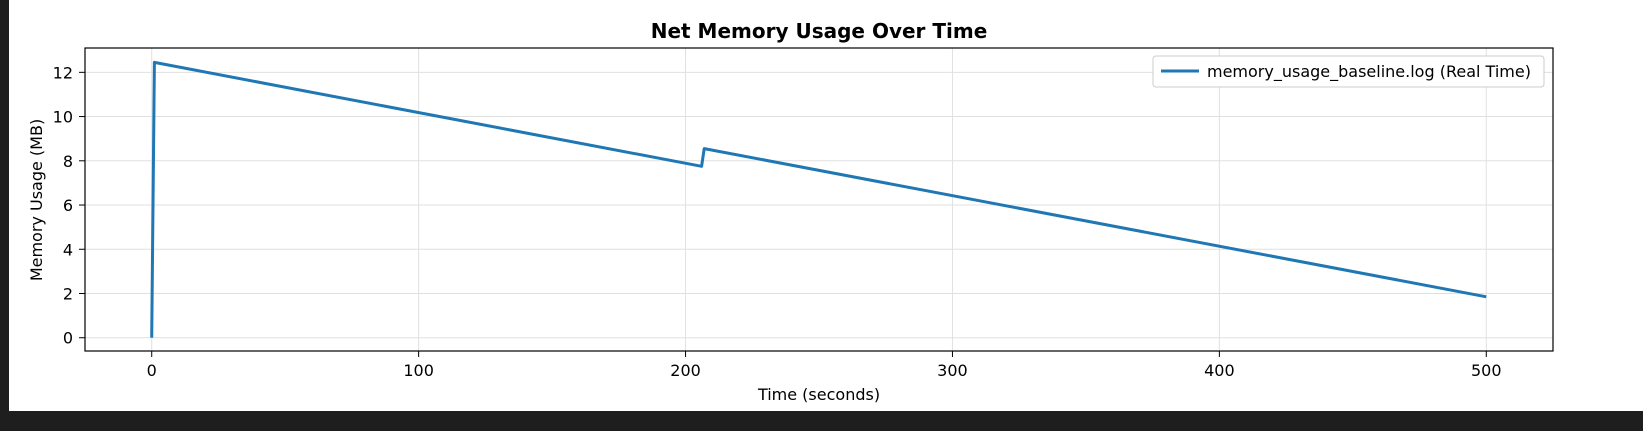 This screenshot has width=1643, height=431. Describe the element at coordinates (152, 370) in the screenshot. I see `x-tick-label: 0` at that location.